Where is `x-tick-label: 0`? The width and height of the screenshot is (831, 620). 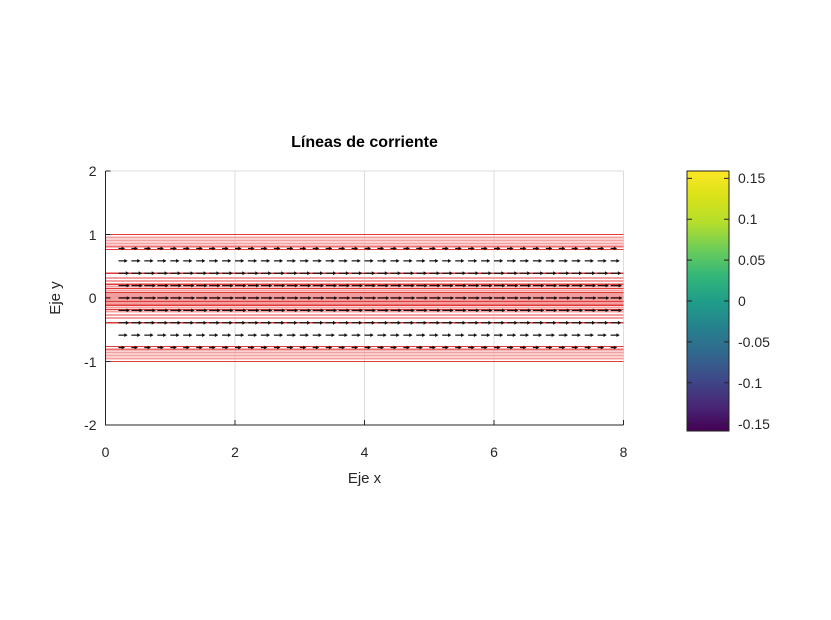
x-tick-label: 0 is located at coordinates (105, 452).